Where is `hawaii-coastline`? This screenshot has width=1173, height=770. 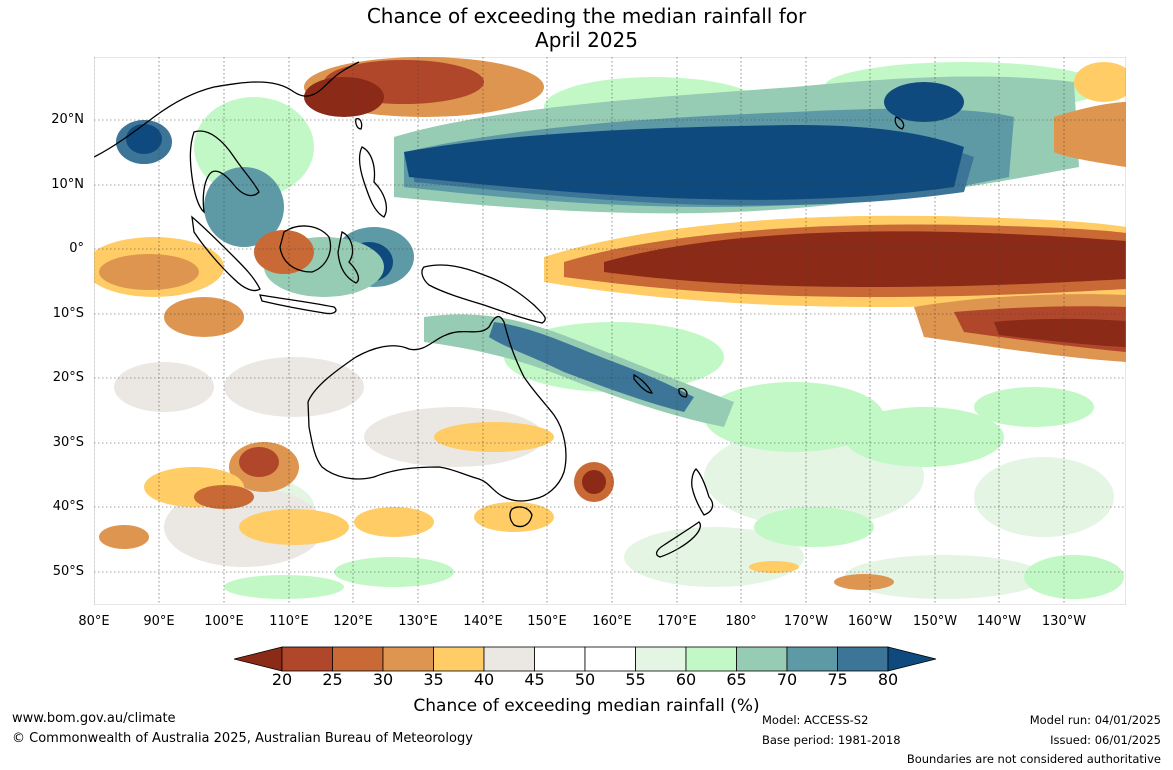 hawaii-coastline is located at coordinates (899, 123).